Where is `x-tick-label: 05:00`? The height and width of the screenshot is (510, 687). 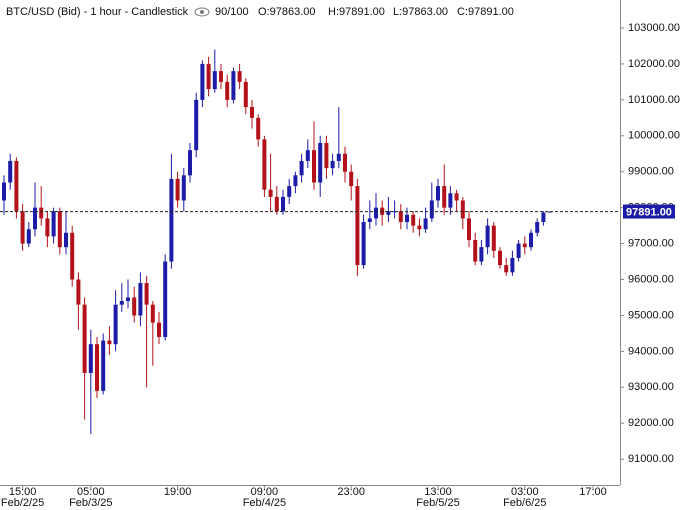 x-tick-label: 05:00 is located at coordinates (91, 492).